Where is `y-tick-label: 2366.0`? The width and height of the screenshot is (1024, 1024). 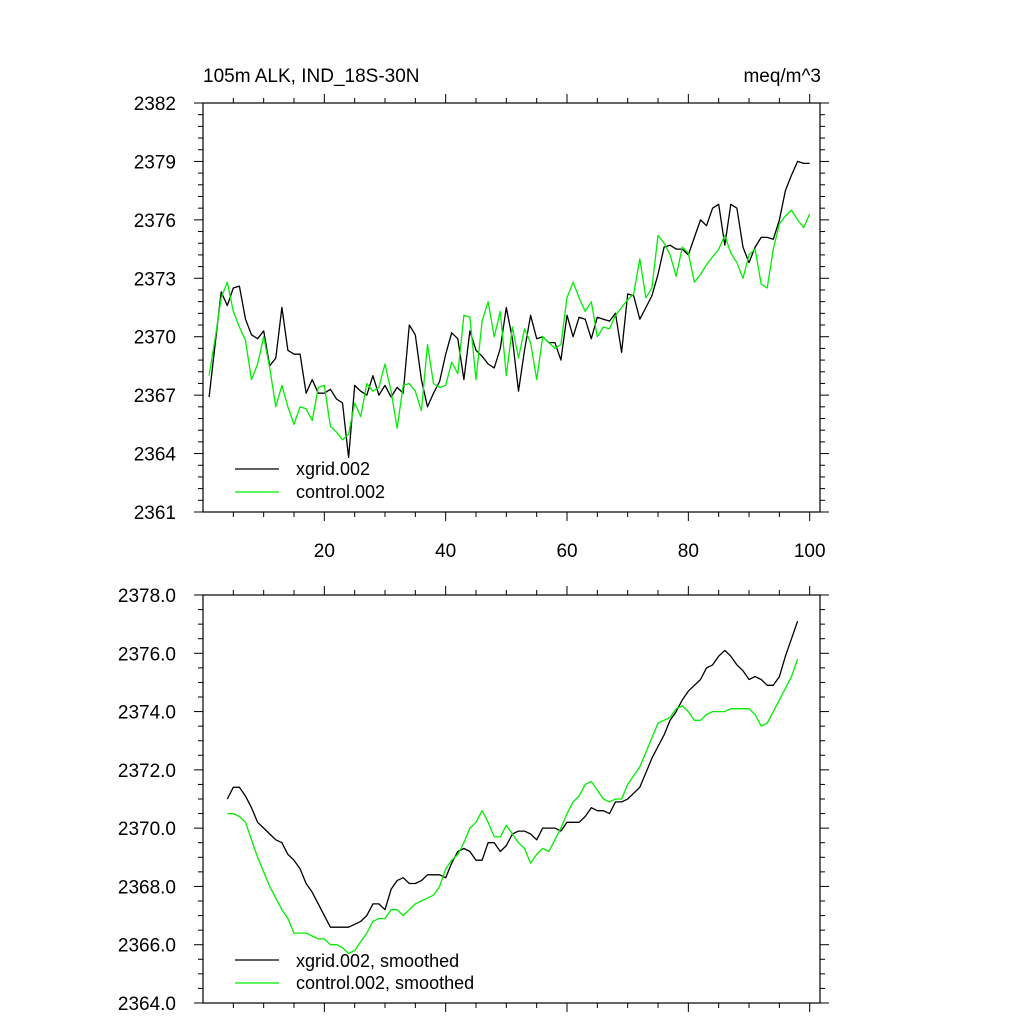 y-tick-label: 2366.0 is located at coordinates (147, 946).